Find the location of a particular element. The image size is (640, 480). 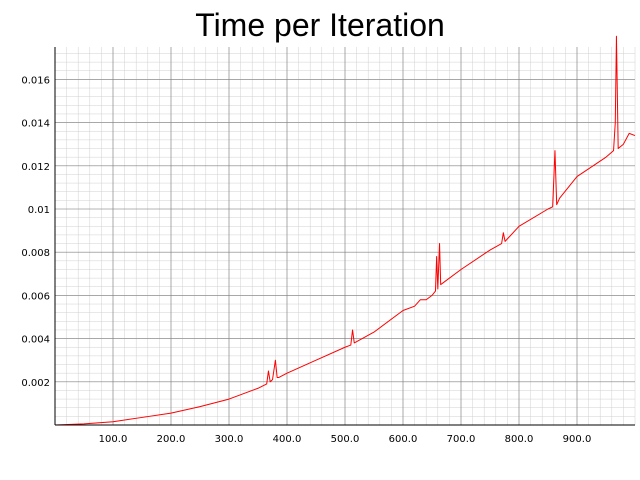

x-tick-label: 200.0 is located at coordinates (171, 439).